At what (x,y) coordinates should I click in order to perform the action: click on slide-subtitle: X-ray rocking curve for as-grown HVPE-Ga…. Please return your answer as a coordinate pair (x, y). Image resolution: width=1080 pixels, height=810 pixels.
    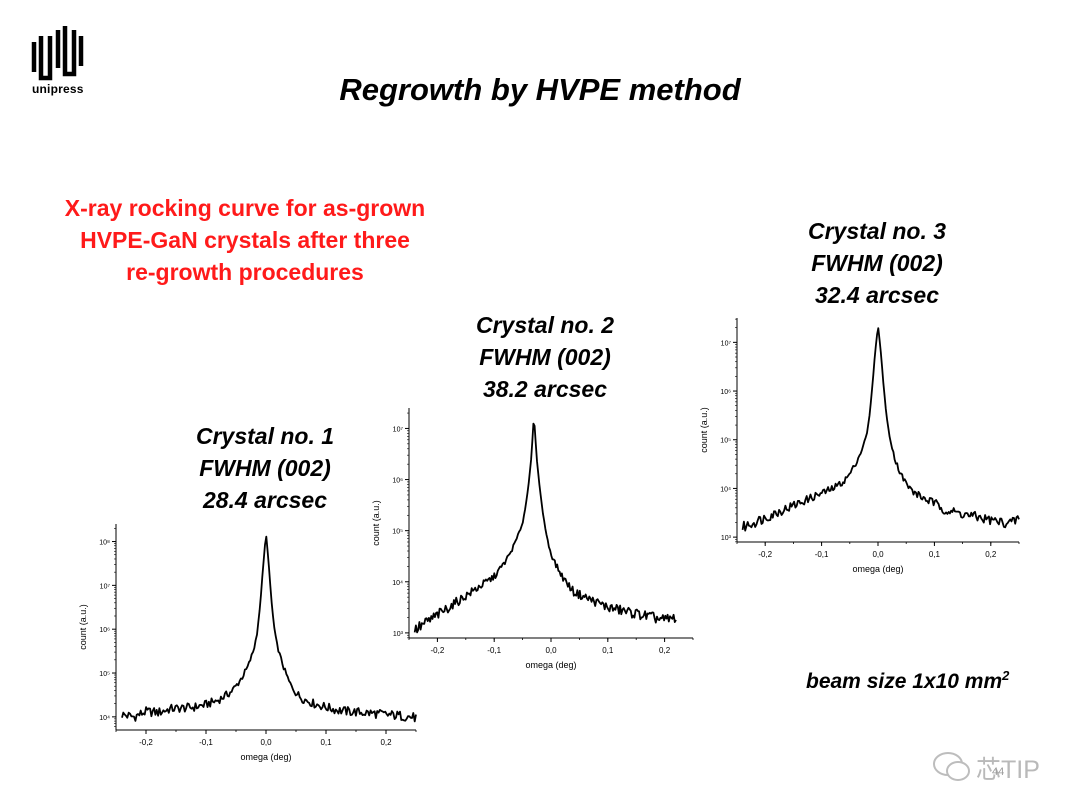
    Looking at the image, I should click on (245, 240).